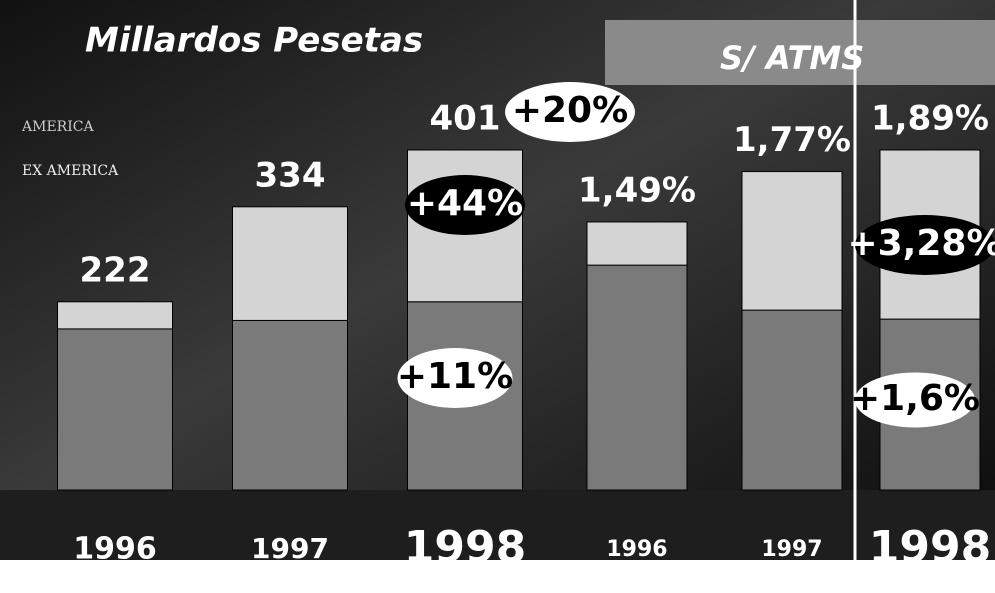 The width and height of the screenshot is (995, 593). I want to click on title-banner, so click(800, 52).